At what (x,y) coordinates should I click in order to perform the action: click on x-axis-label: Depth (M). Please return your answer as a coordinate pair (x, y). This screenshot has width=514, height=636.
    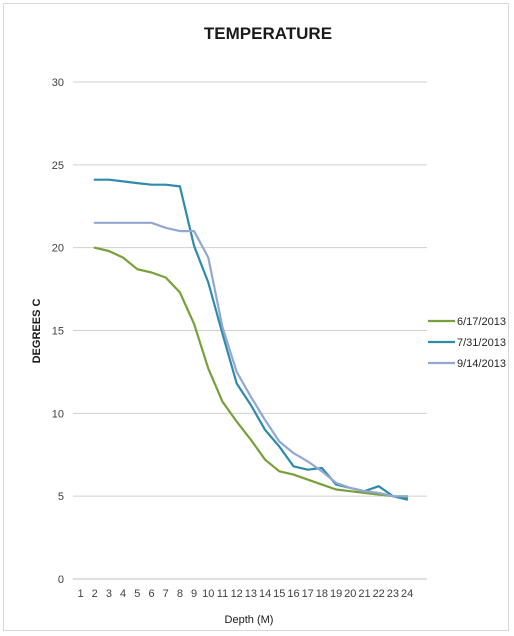
    Looking at the image, I should click on (249, 620).